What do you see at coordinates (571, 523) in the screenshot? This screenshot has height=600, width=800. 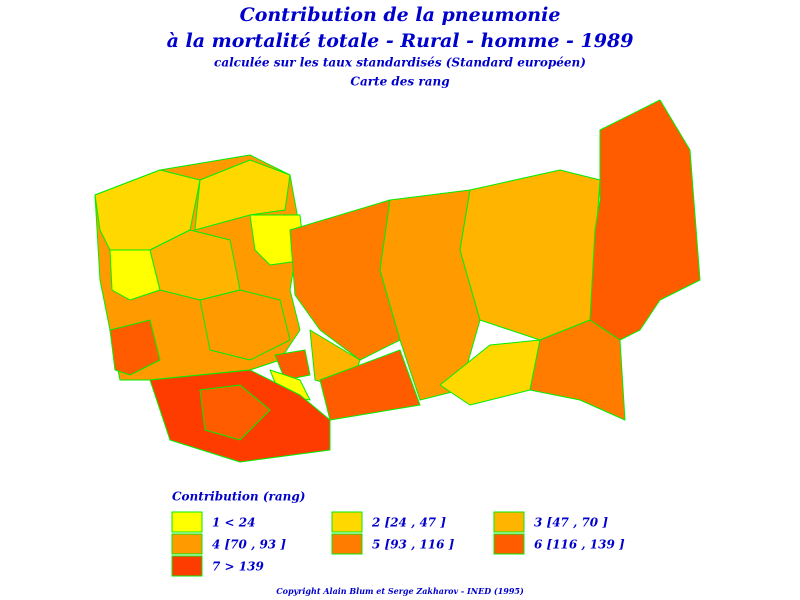 I see `legend-label: 3 [47 , 70 ]` at bounding box center [571, 523].